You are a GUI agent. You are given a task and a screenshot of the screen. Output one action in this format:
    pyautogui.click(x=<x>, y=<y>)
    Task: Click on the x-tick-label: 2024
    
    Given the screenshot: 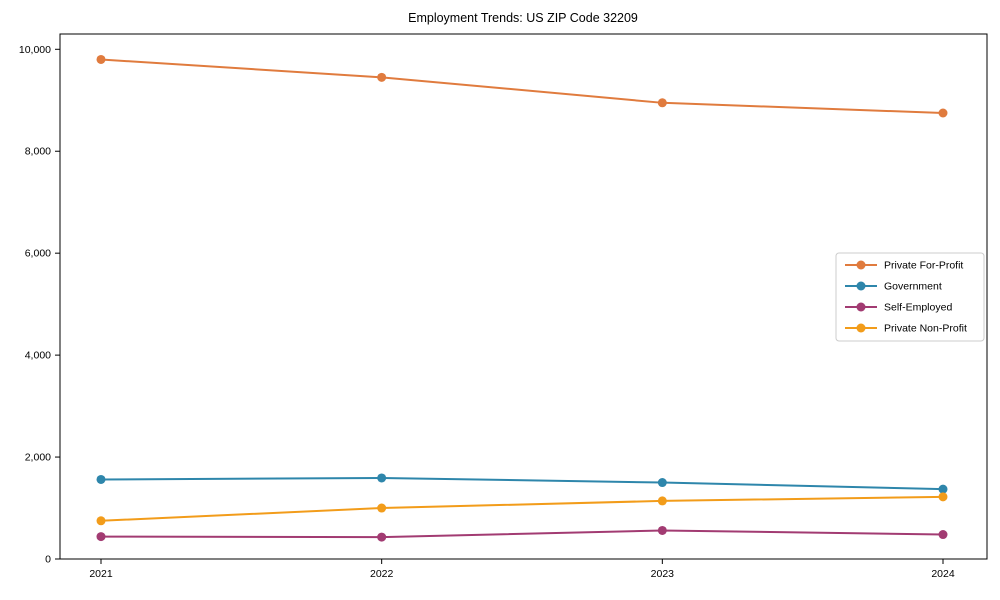 What is the action you would take?
    pyautogui.click(x=943, y=574)
    